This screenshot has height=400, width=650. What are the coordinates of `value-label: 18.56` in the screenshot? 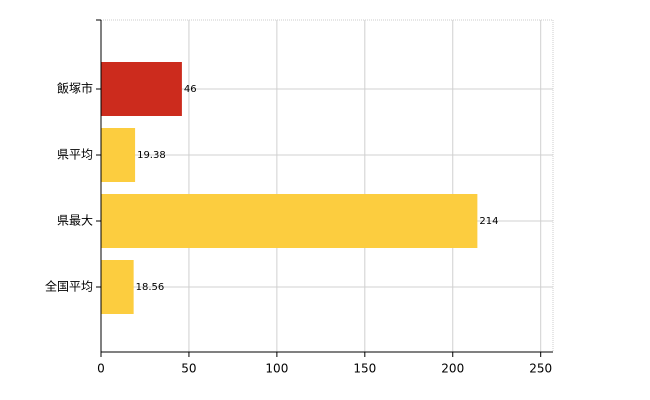 It's located at (150, 287).